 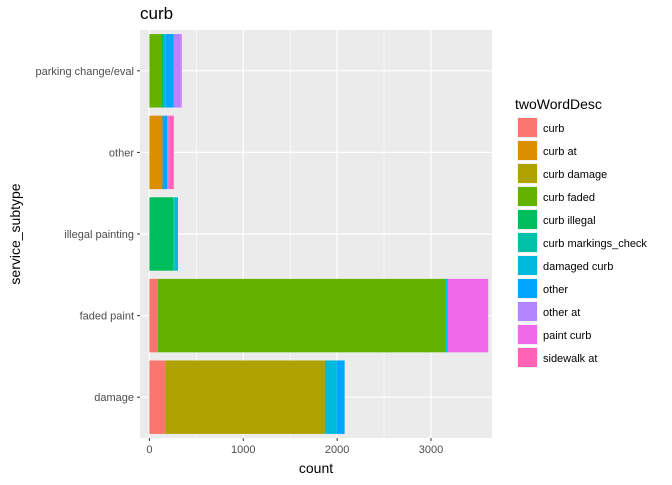 What do you see at coordinates (553, 129) in the screenshot?
I see `legend-label: curb` at bounding box center [553, 129].